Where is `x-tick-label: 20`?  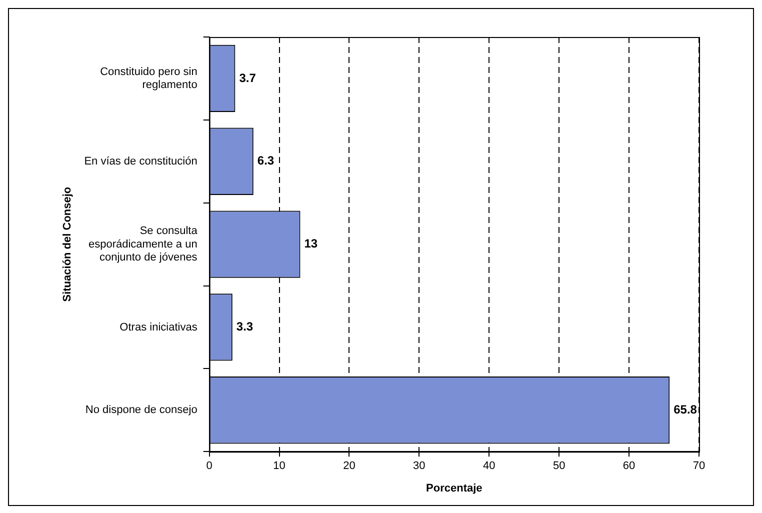
x-tick-label: 20 is located at coordinates (349, 466).